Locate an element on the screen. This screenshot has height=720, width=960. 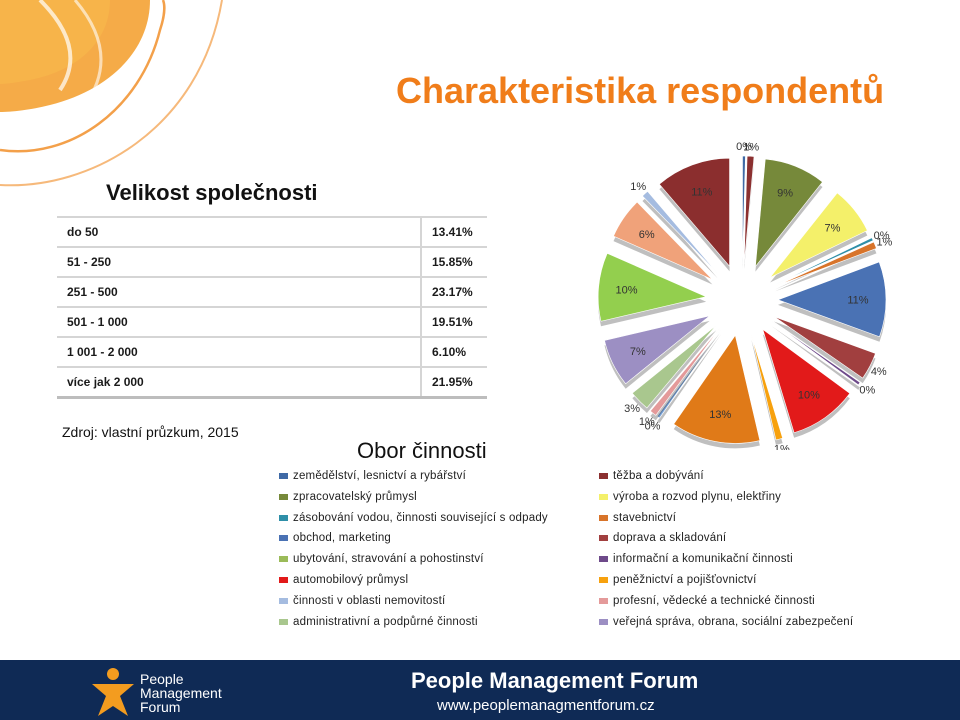
table-row: do 50 13.41% is located at coordinates (272, 232).